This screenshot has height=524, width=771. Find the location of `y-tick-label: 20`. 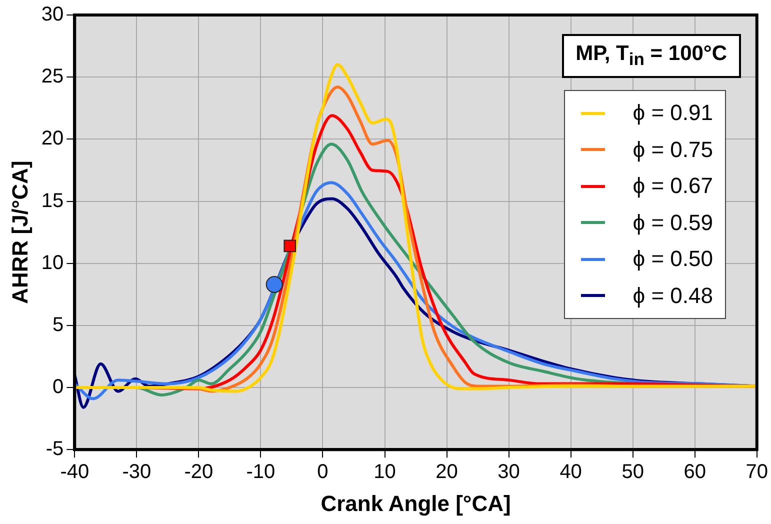

y-tick-label: 20 is located at coordinates (52, 139).